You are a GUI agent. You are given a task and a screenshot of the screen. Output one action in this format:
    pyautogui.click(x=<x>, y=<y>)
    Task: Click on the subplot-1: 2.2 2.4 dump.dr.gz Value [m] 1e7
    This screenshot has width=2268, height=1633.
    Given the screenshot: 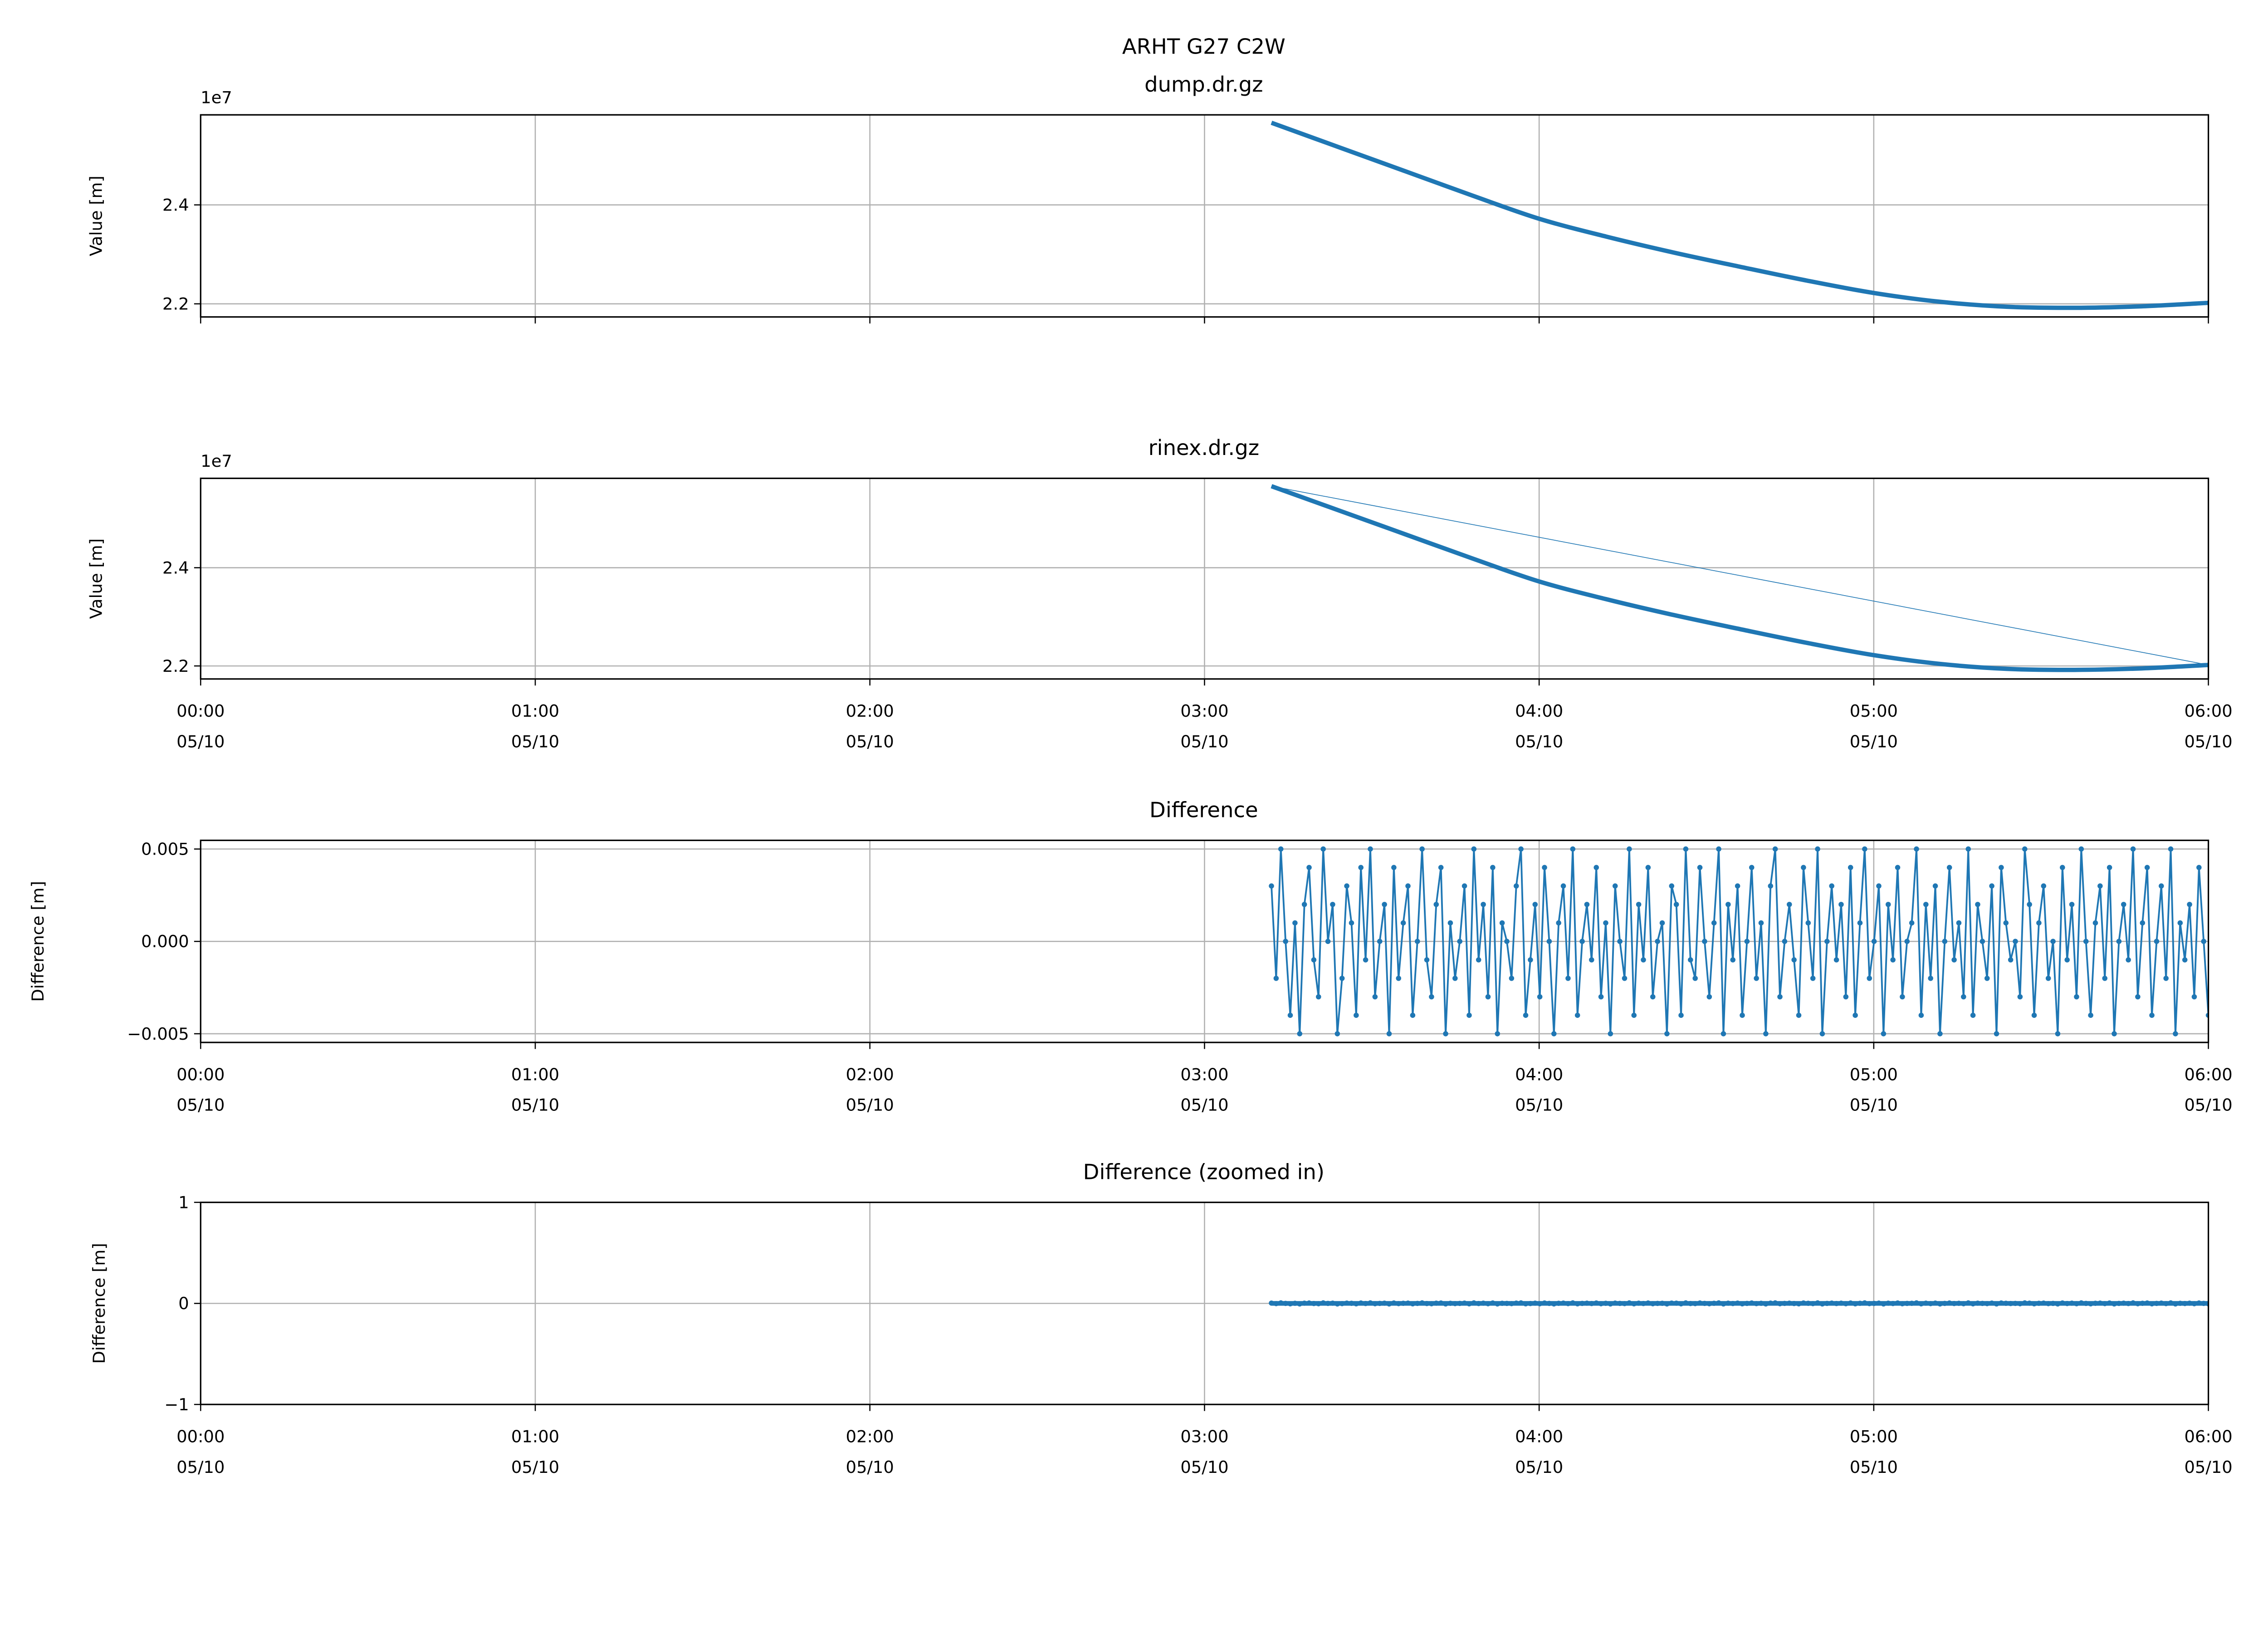 What is the action you would take?
    pyautogui.click(x=1148, y=198)
    